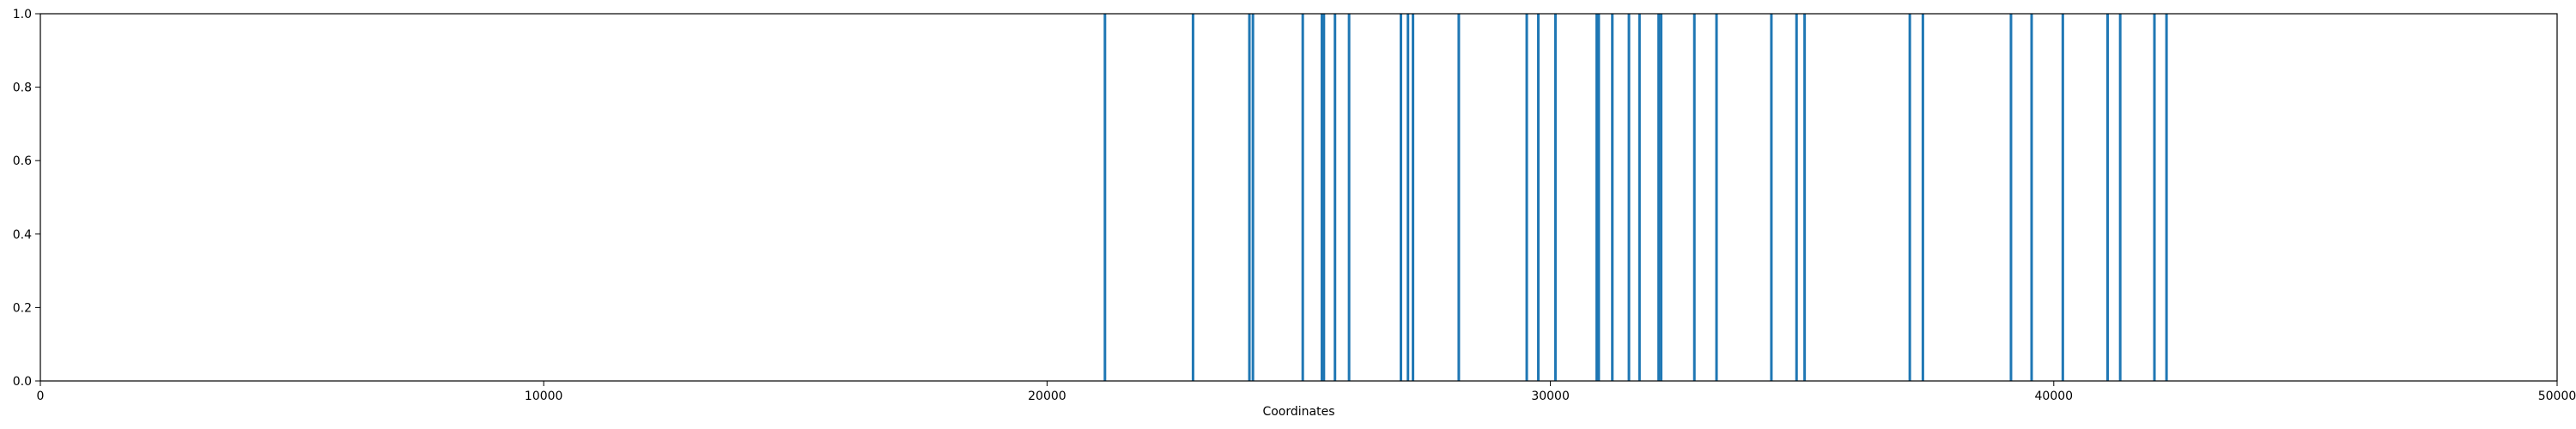 The width and height of the screenshot is (2576, 429). Describe the element at coordinates (544, 396) in the screenshot. I see `x-tick-label: 10000` at that location.